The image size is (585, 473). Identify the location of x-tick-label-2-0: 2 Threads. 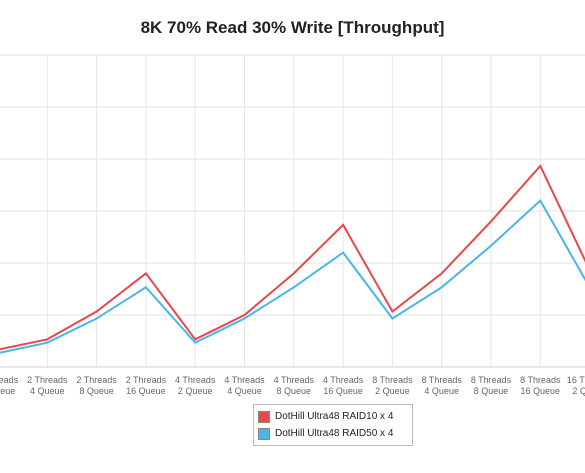
(96, 380).